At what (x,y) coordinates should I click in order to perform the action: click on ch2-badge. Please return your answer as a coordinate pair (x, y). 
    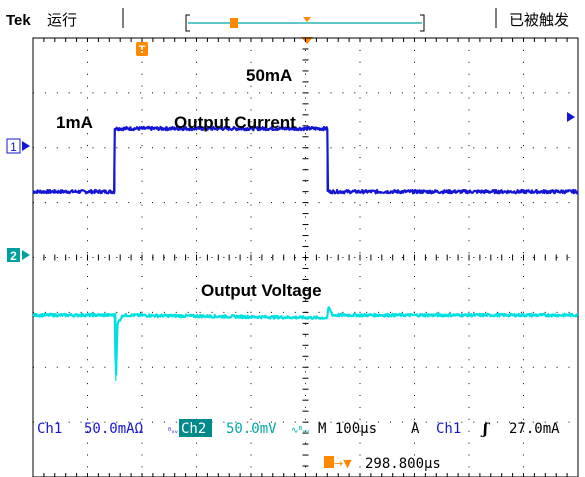
    Looking at the image, I should click on (195, 428).